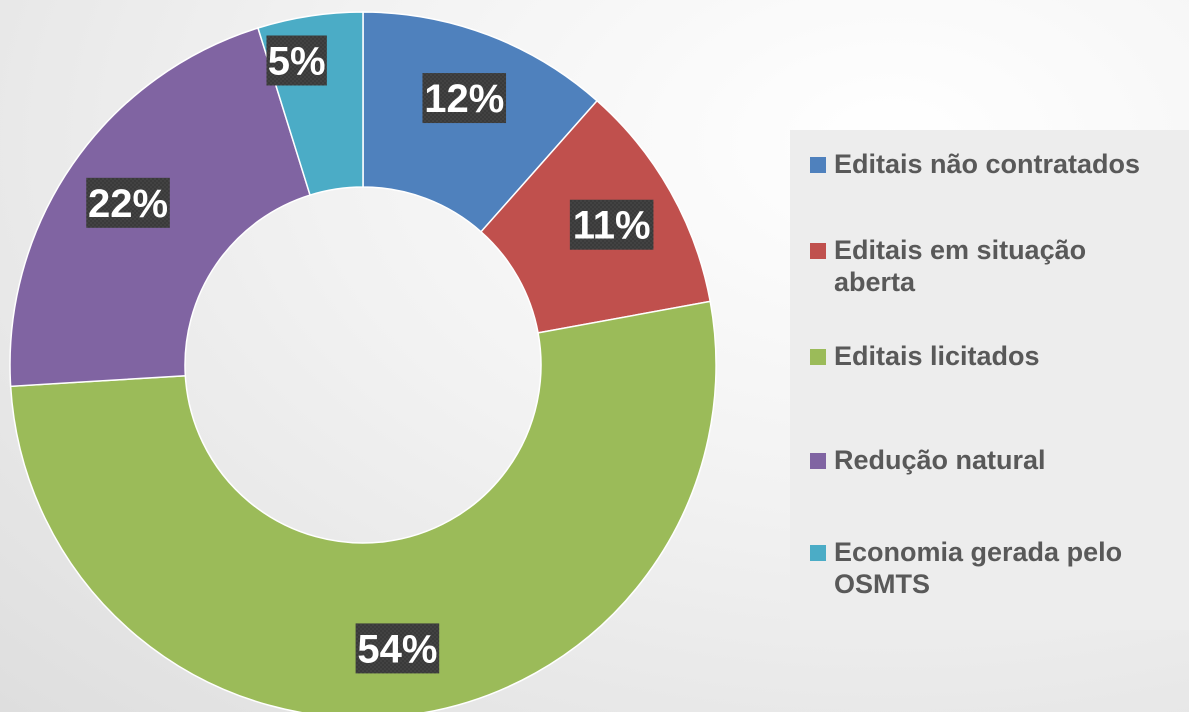  I want to click on data-label-text: 22%, so click(128, 204).